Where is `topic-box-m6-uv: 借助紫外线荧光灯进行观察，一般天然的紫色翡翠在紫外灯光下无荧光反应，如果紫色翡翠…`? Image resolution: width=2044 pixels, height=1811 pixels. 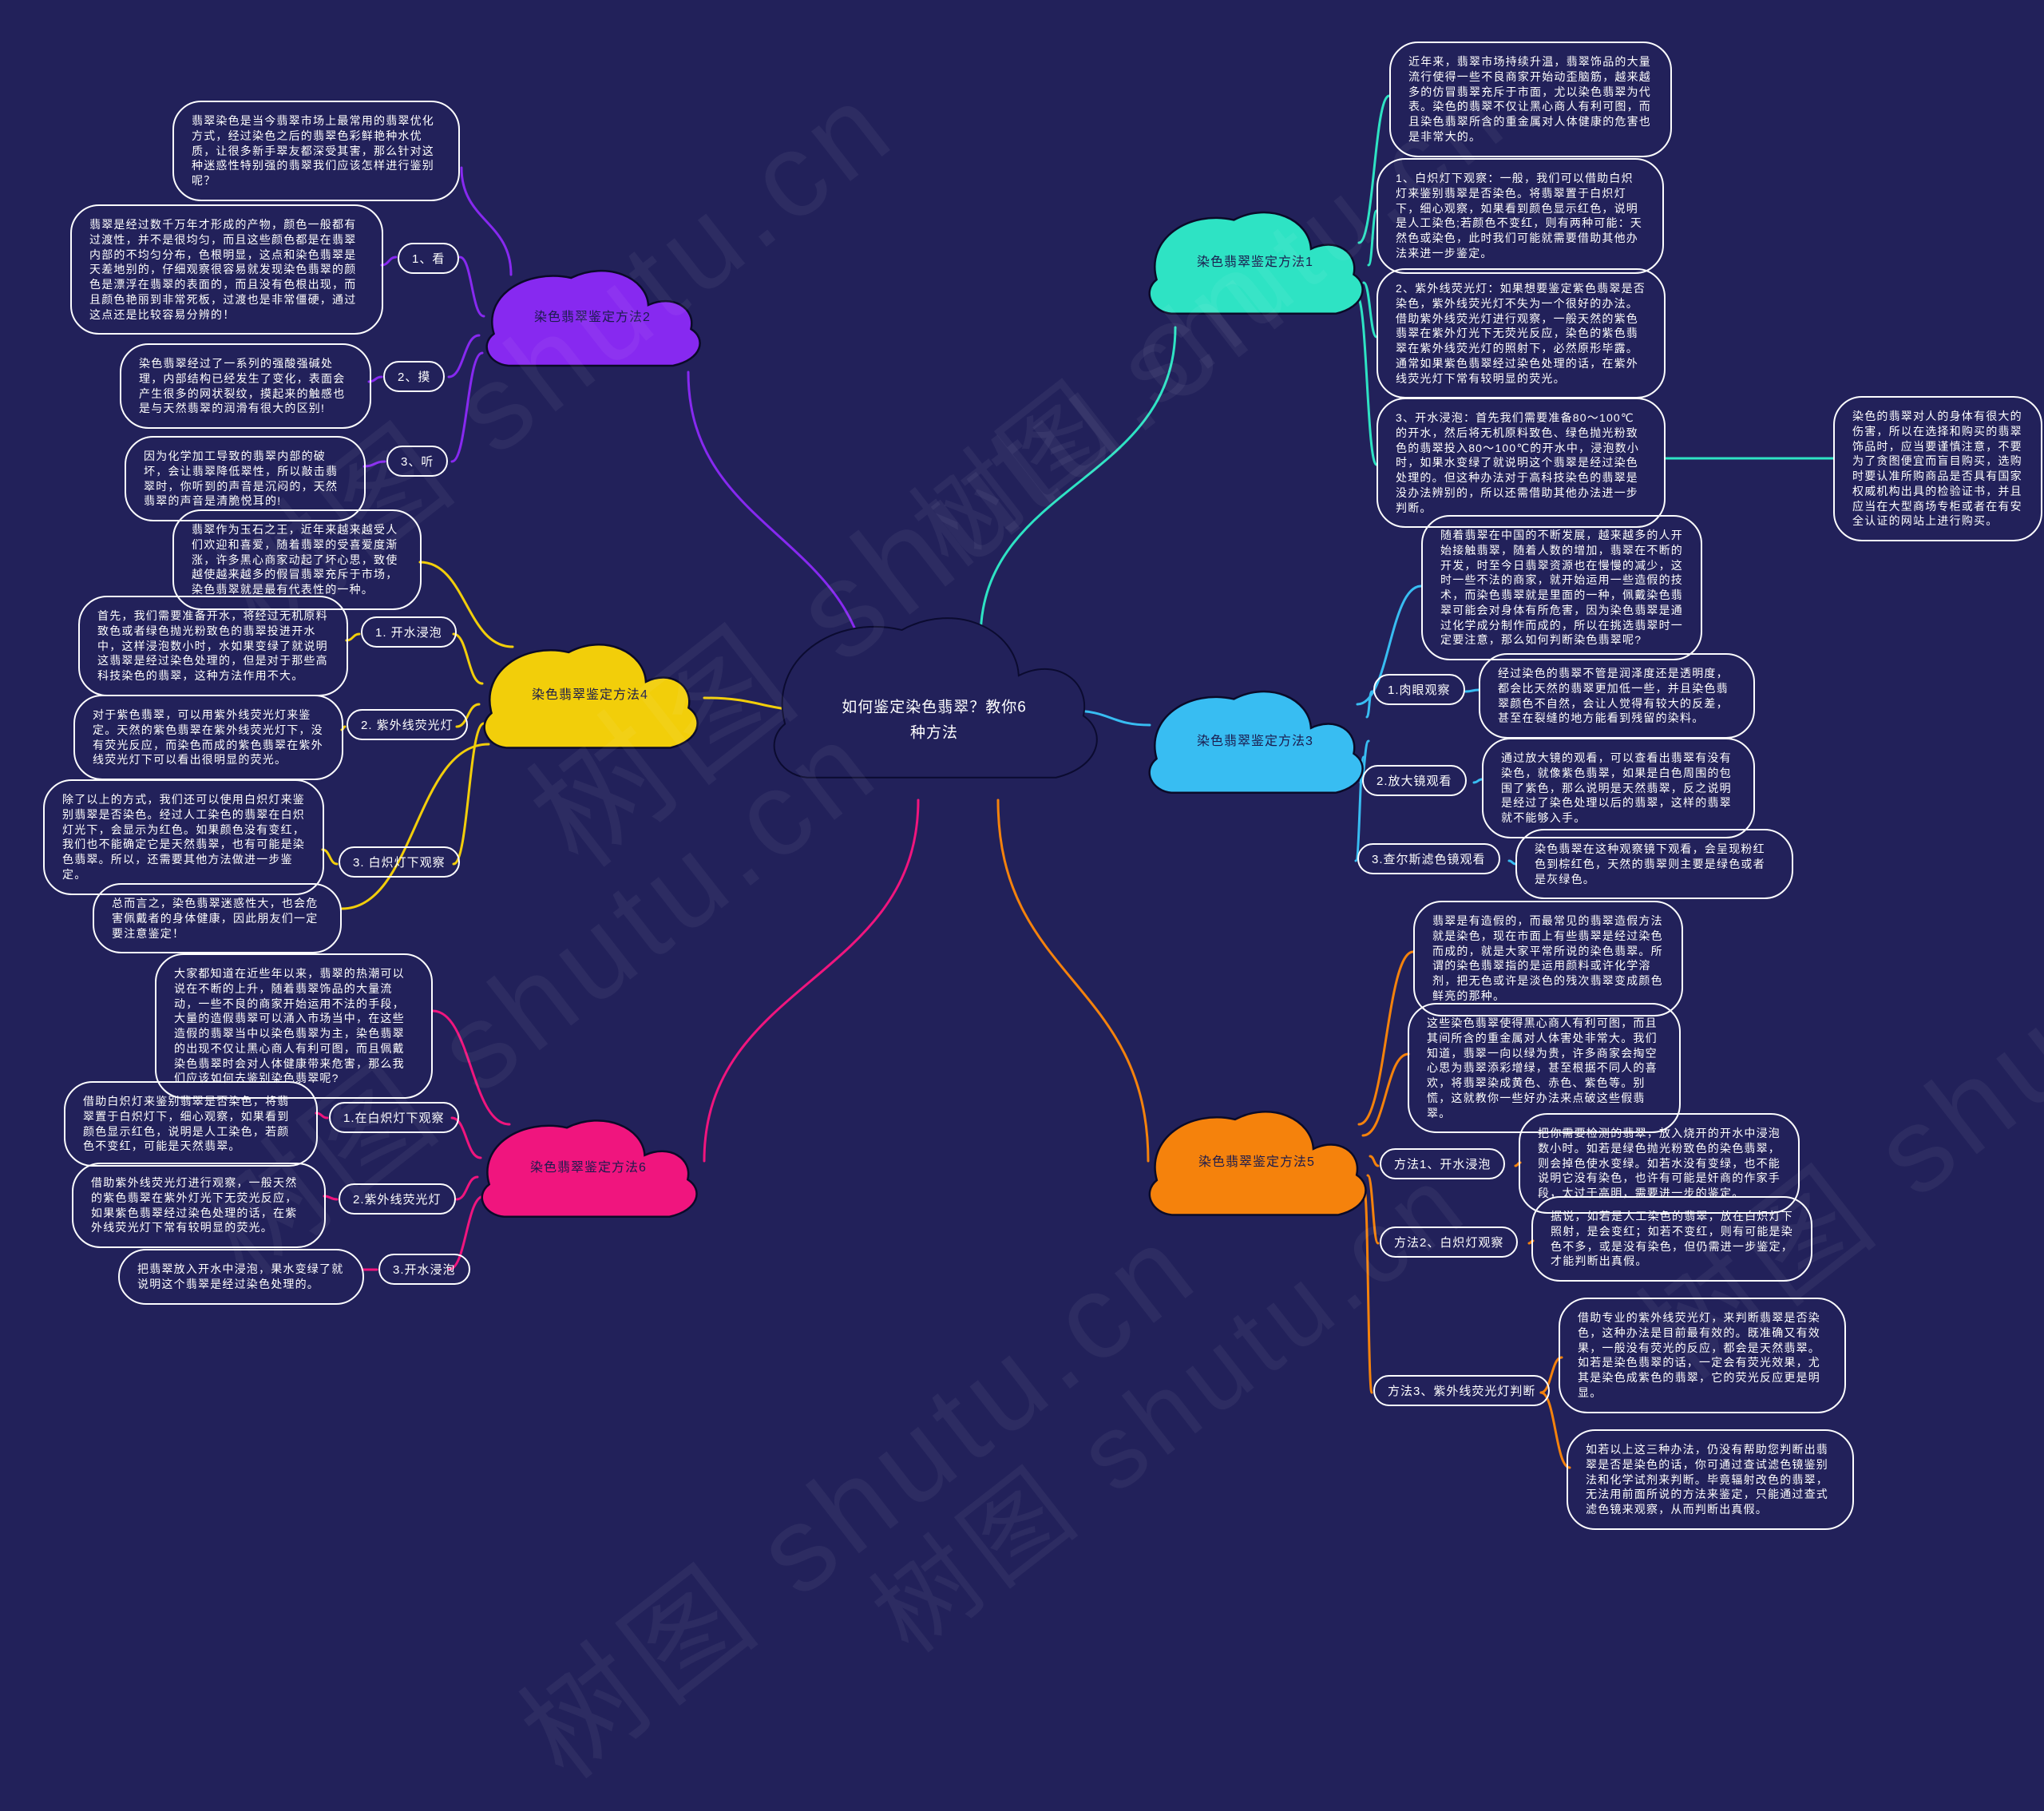
topic-box-m6-uv: 借助紫外线荧光灯进行观察，一般天然的紫色翡翠在紫外灯光下无荧光反应，如果紫色翡翠… is located at coordinates (199, 1205).